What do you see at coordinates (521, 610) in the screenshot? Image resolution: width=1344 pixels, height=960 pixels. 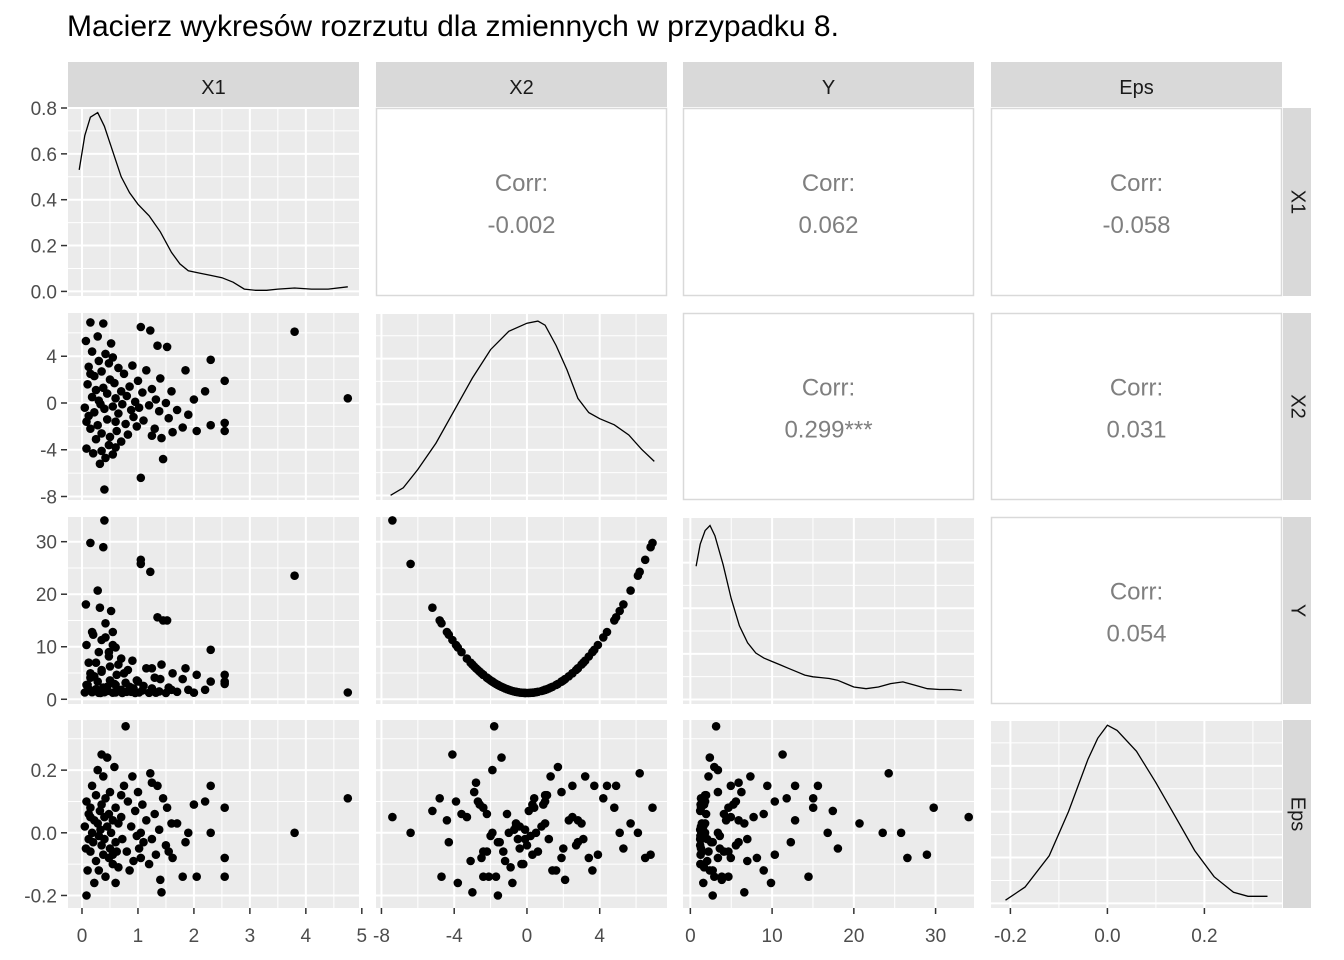 I see `panel-y-x2` at bounding box center [521, 610].